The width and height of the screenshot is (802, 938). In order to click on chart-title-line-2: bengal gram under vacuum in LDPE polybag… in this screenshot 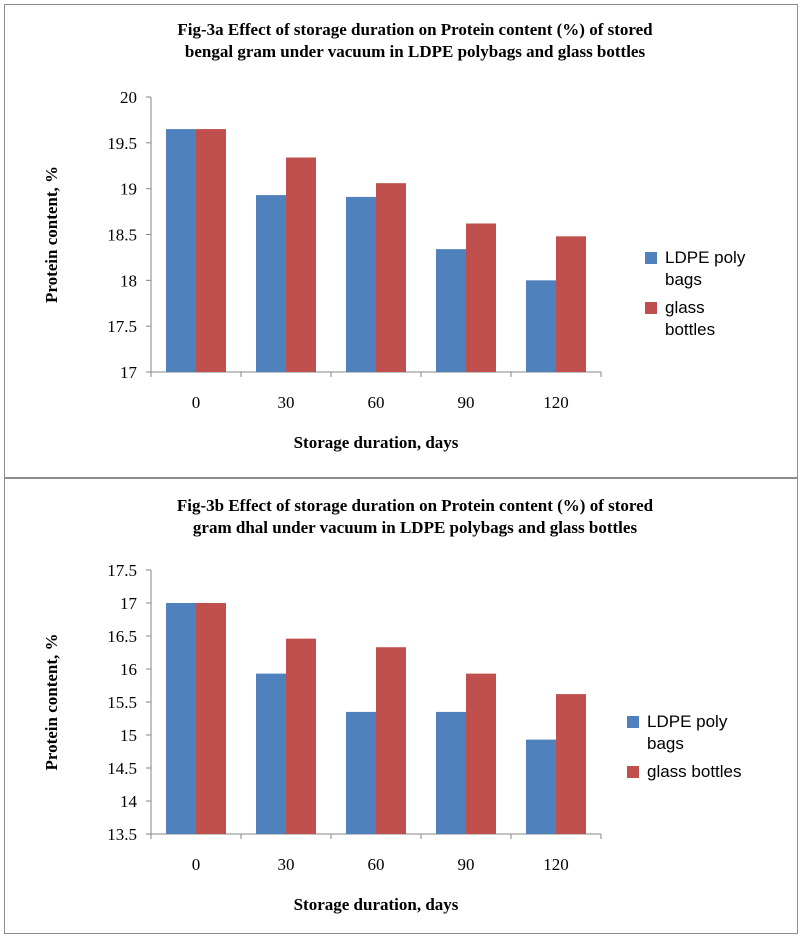, I will do `click(415, 51)`.